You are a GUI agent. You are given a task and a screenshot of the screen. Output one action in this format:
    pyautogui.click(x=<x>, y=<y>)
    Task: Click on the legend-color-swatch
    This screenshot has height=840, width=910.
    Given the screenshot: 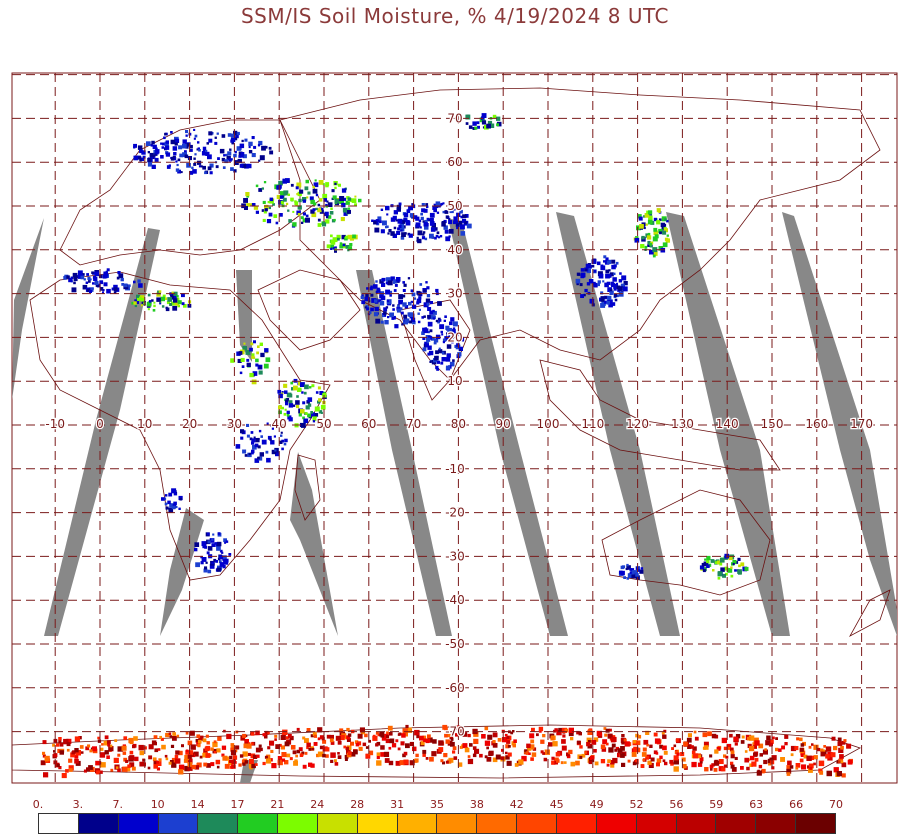 What is the action you would take?
    pyautogui.click(x=656, y=823)
    